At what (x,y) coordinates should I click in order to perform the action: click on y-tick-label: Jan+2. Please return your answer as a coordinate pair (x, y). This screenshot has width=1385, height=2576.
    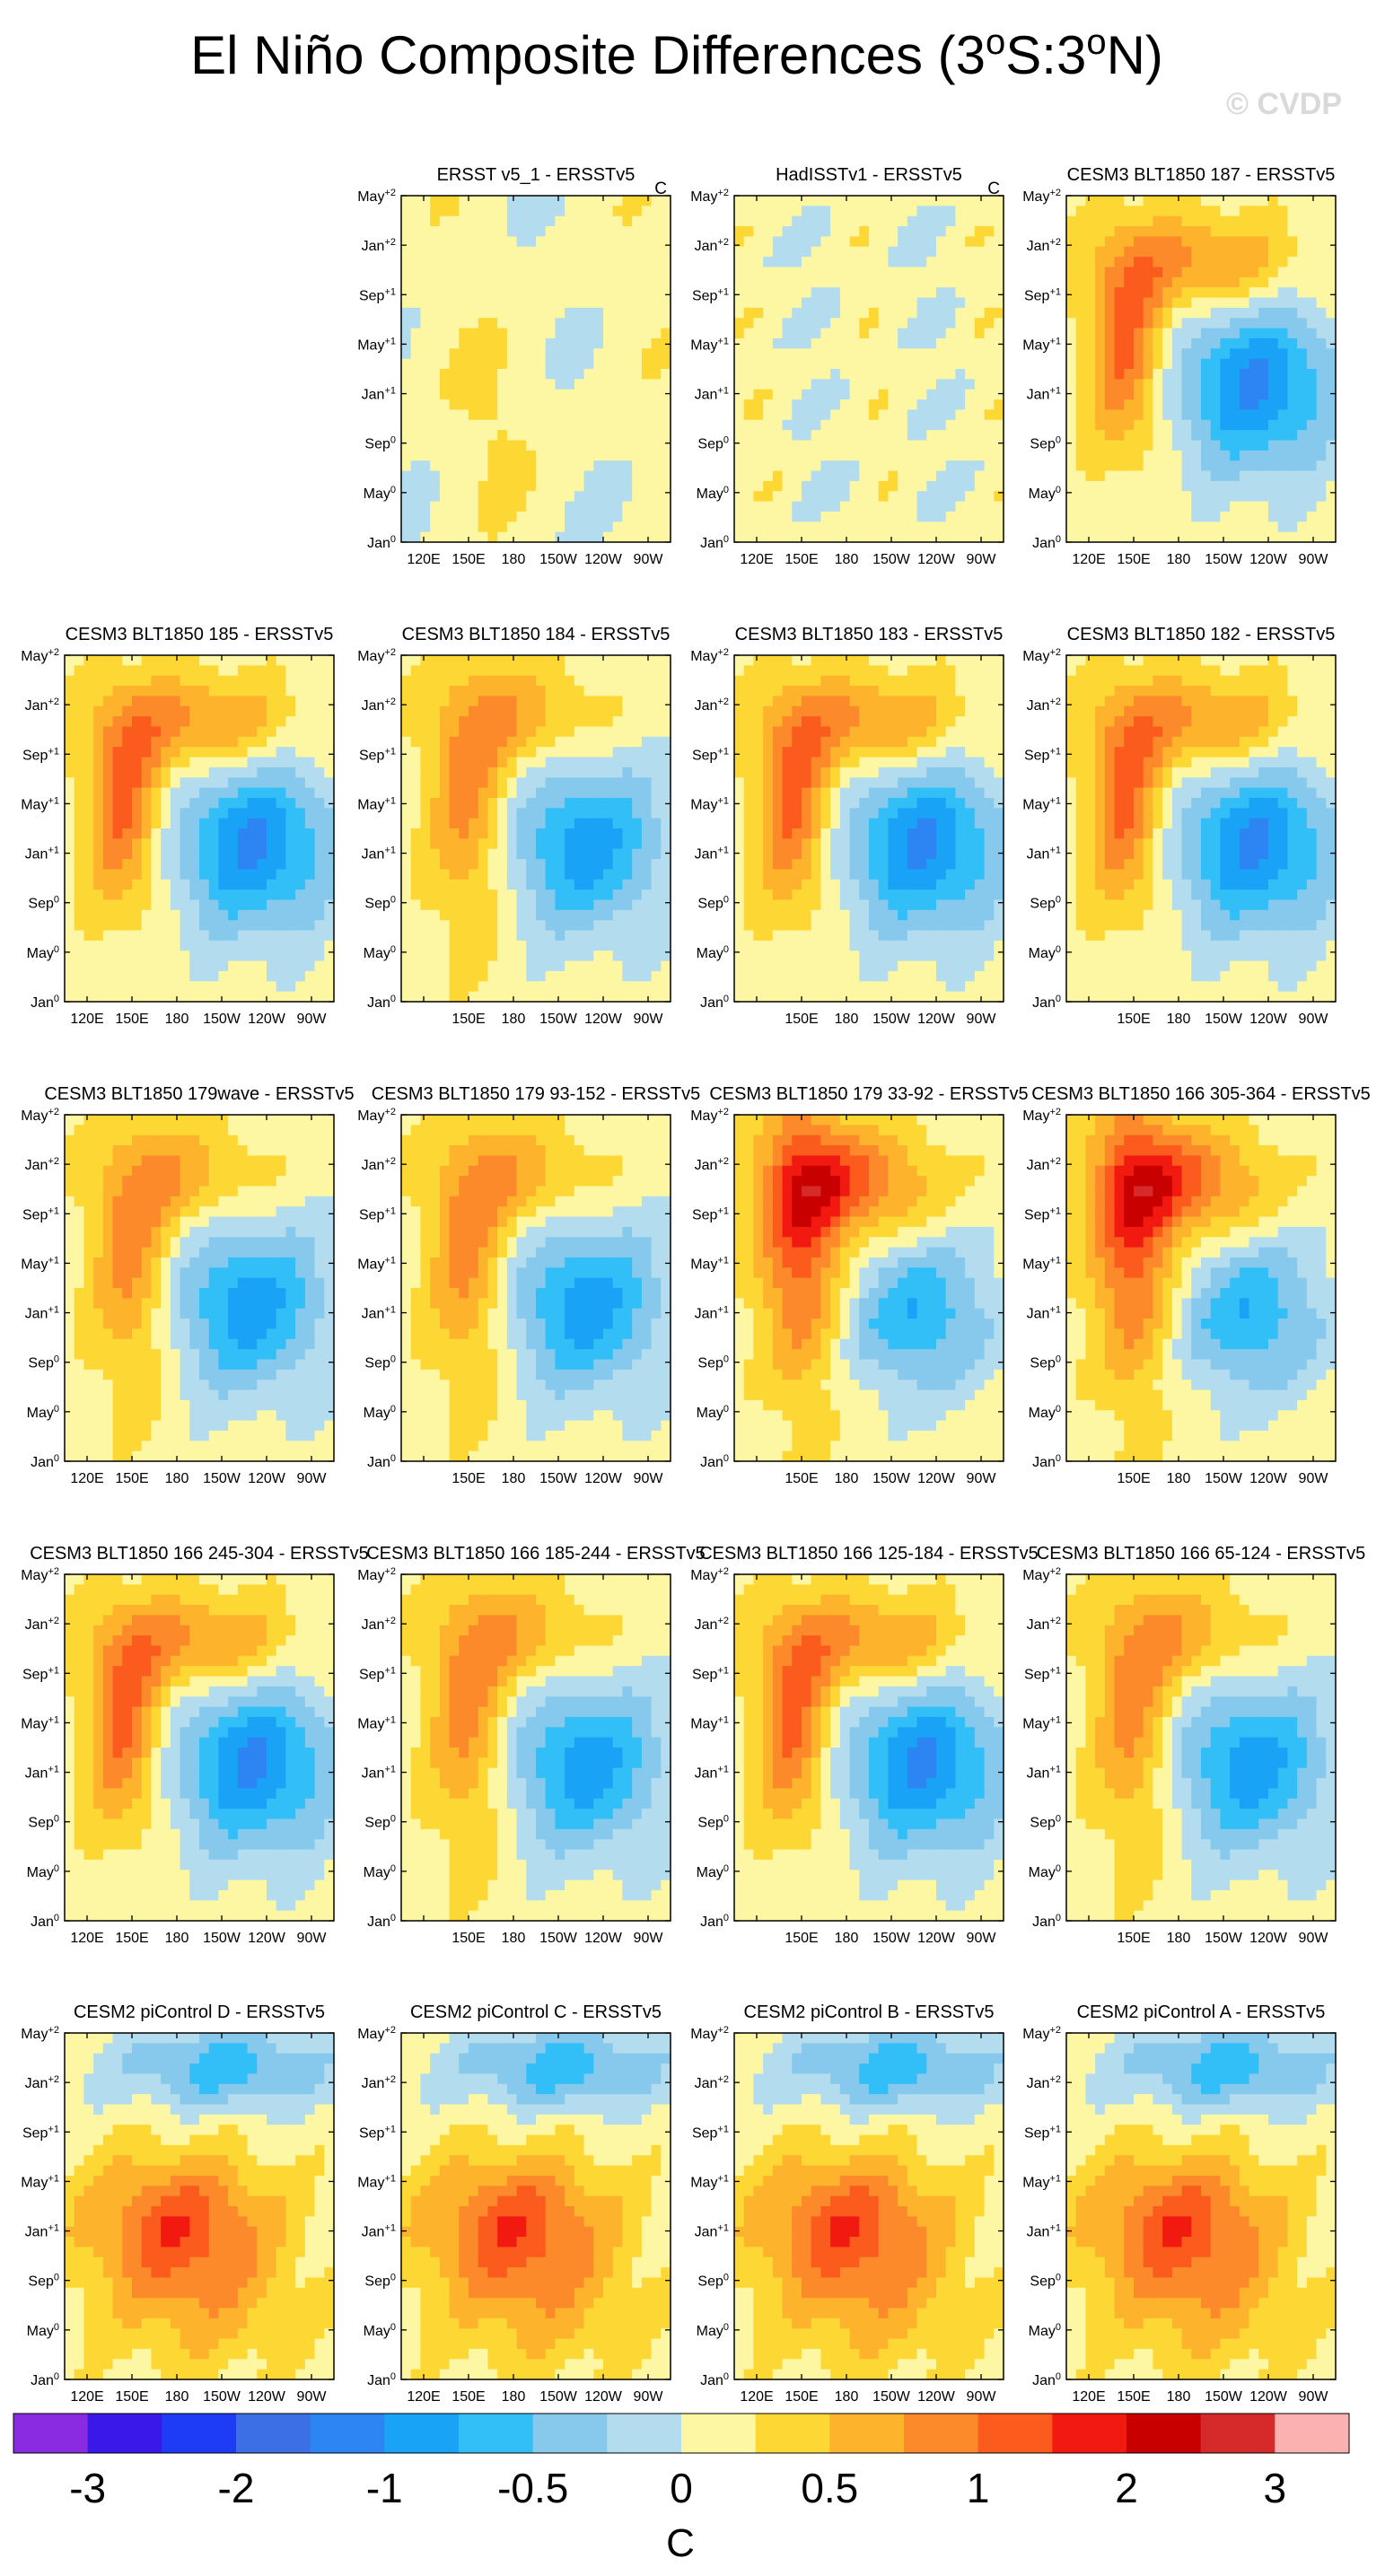
    Looking at the image, I should click on (379, 705).